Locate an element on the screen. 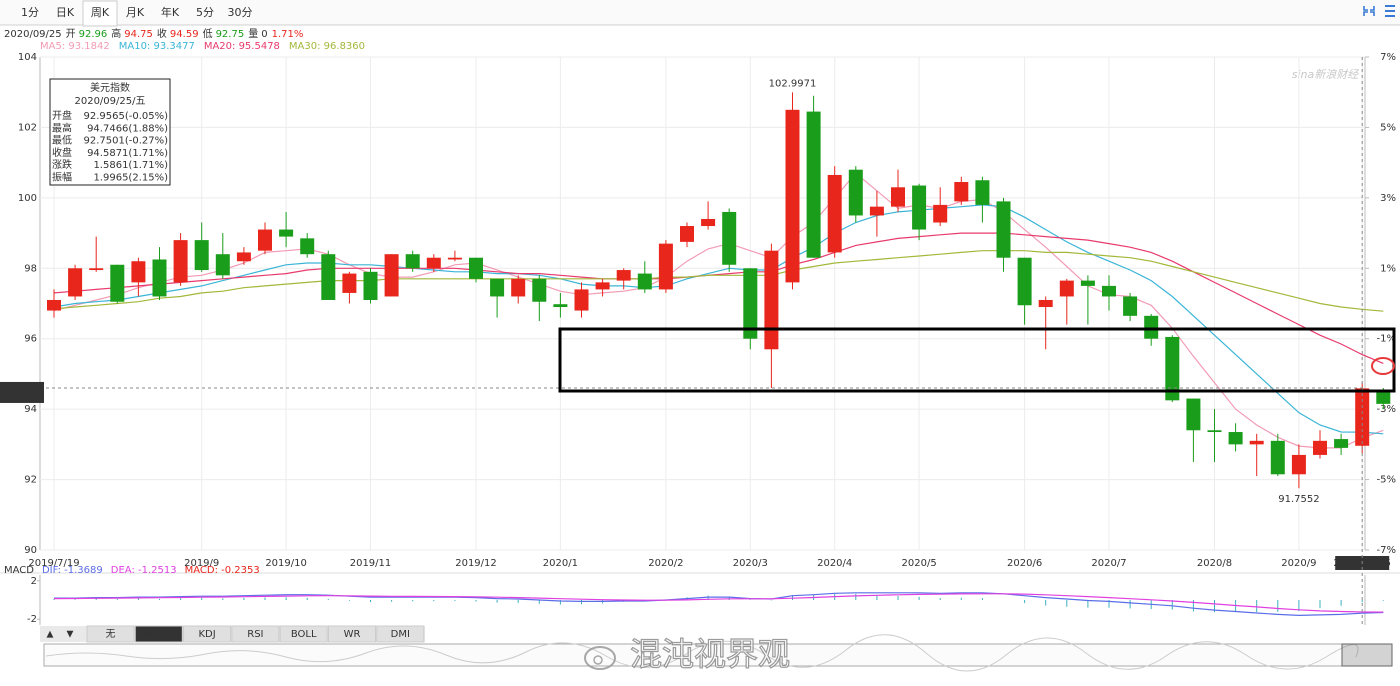 The image size is (1400, 686). indicator-tab: MACD is located at coordinates (159, 634).